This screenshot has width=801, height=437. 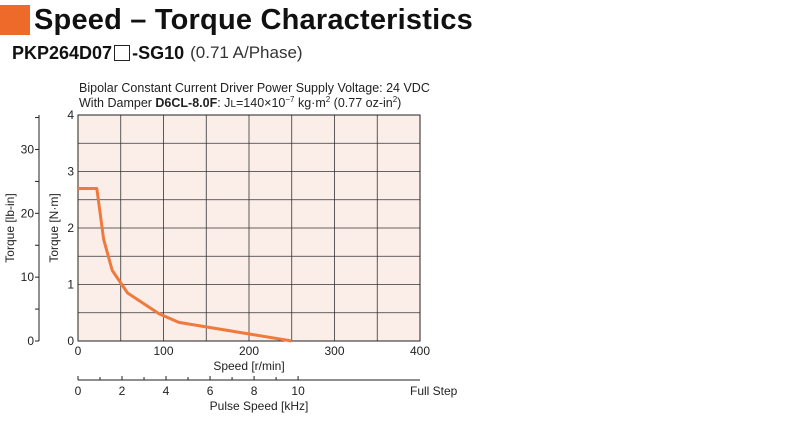 I want to click on damper-model: D6CL-8.0F, so click(x=186, y=103).